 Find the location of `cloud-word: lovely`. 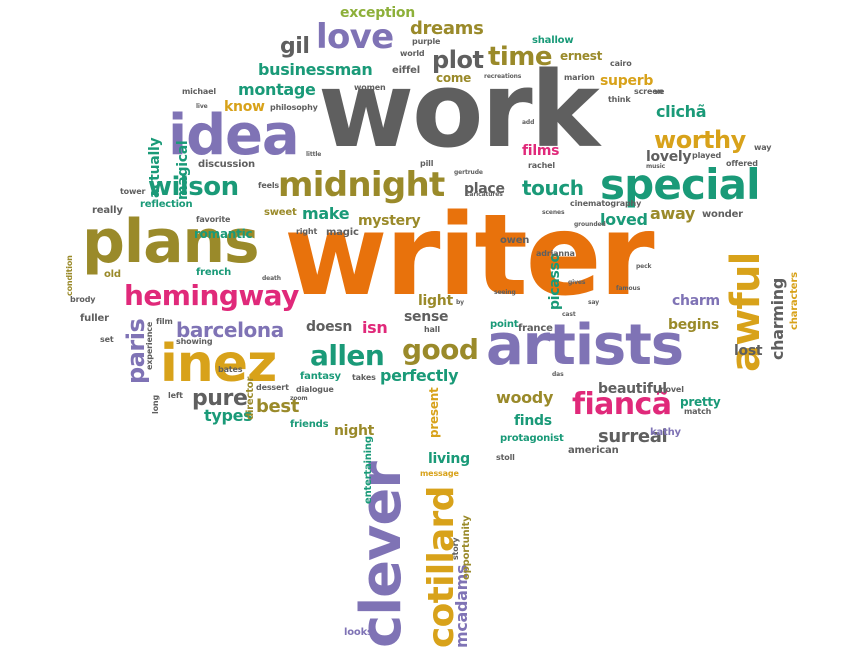

cloud-word: lovely is located at coordinates (669, 157).